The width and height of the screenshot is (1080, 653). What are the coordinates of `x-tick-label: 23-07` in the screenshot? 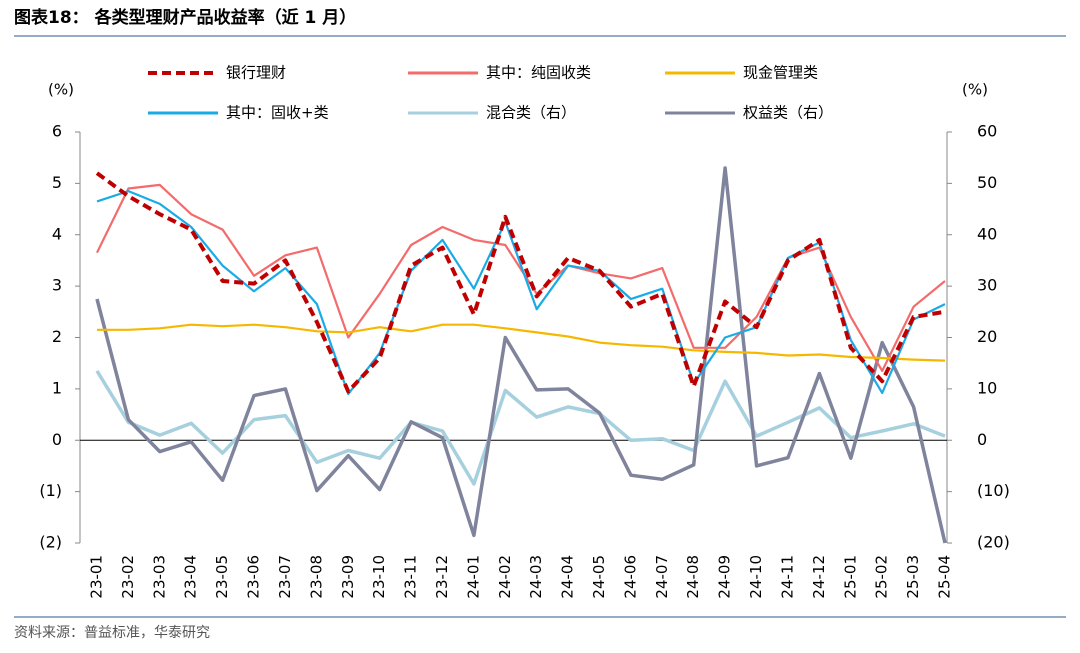 It's located at (285, 577).